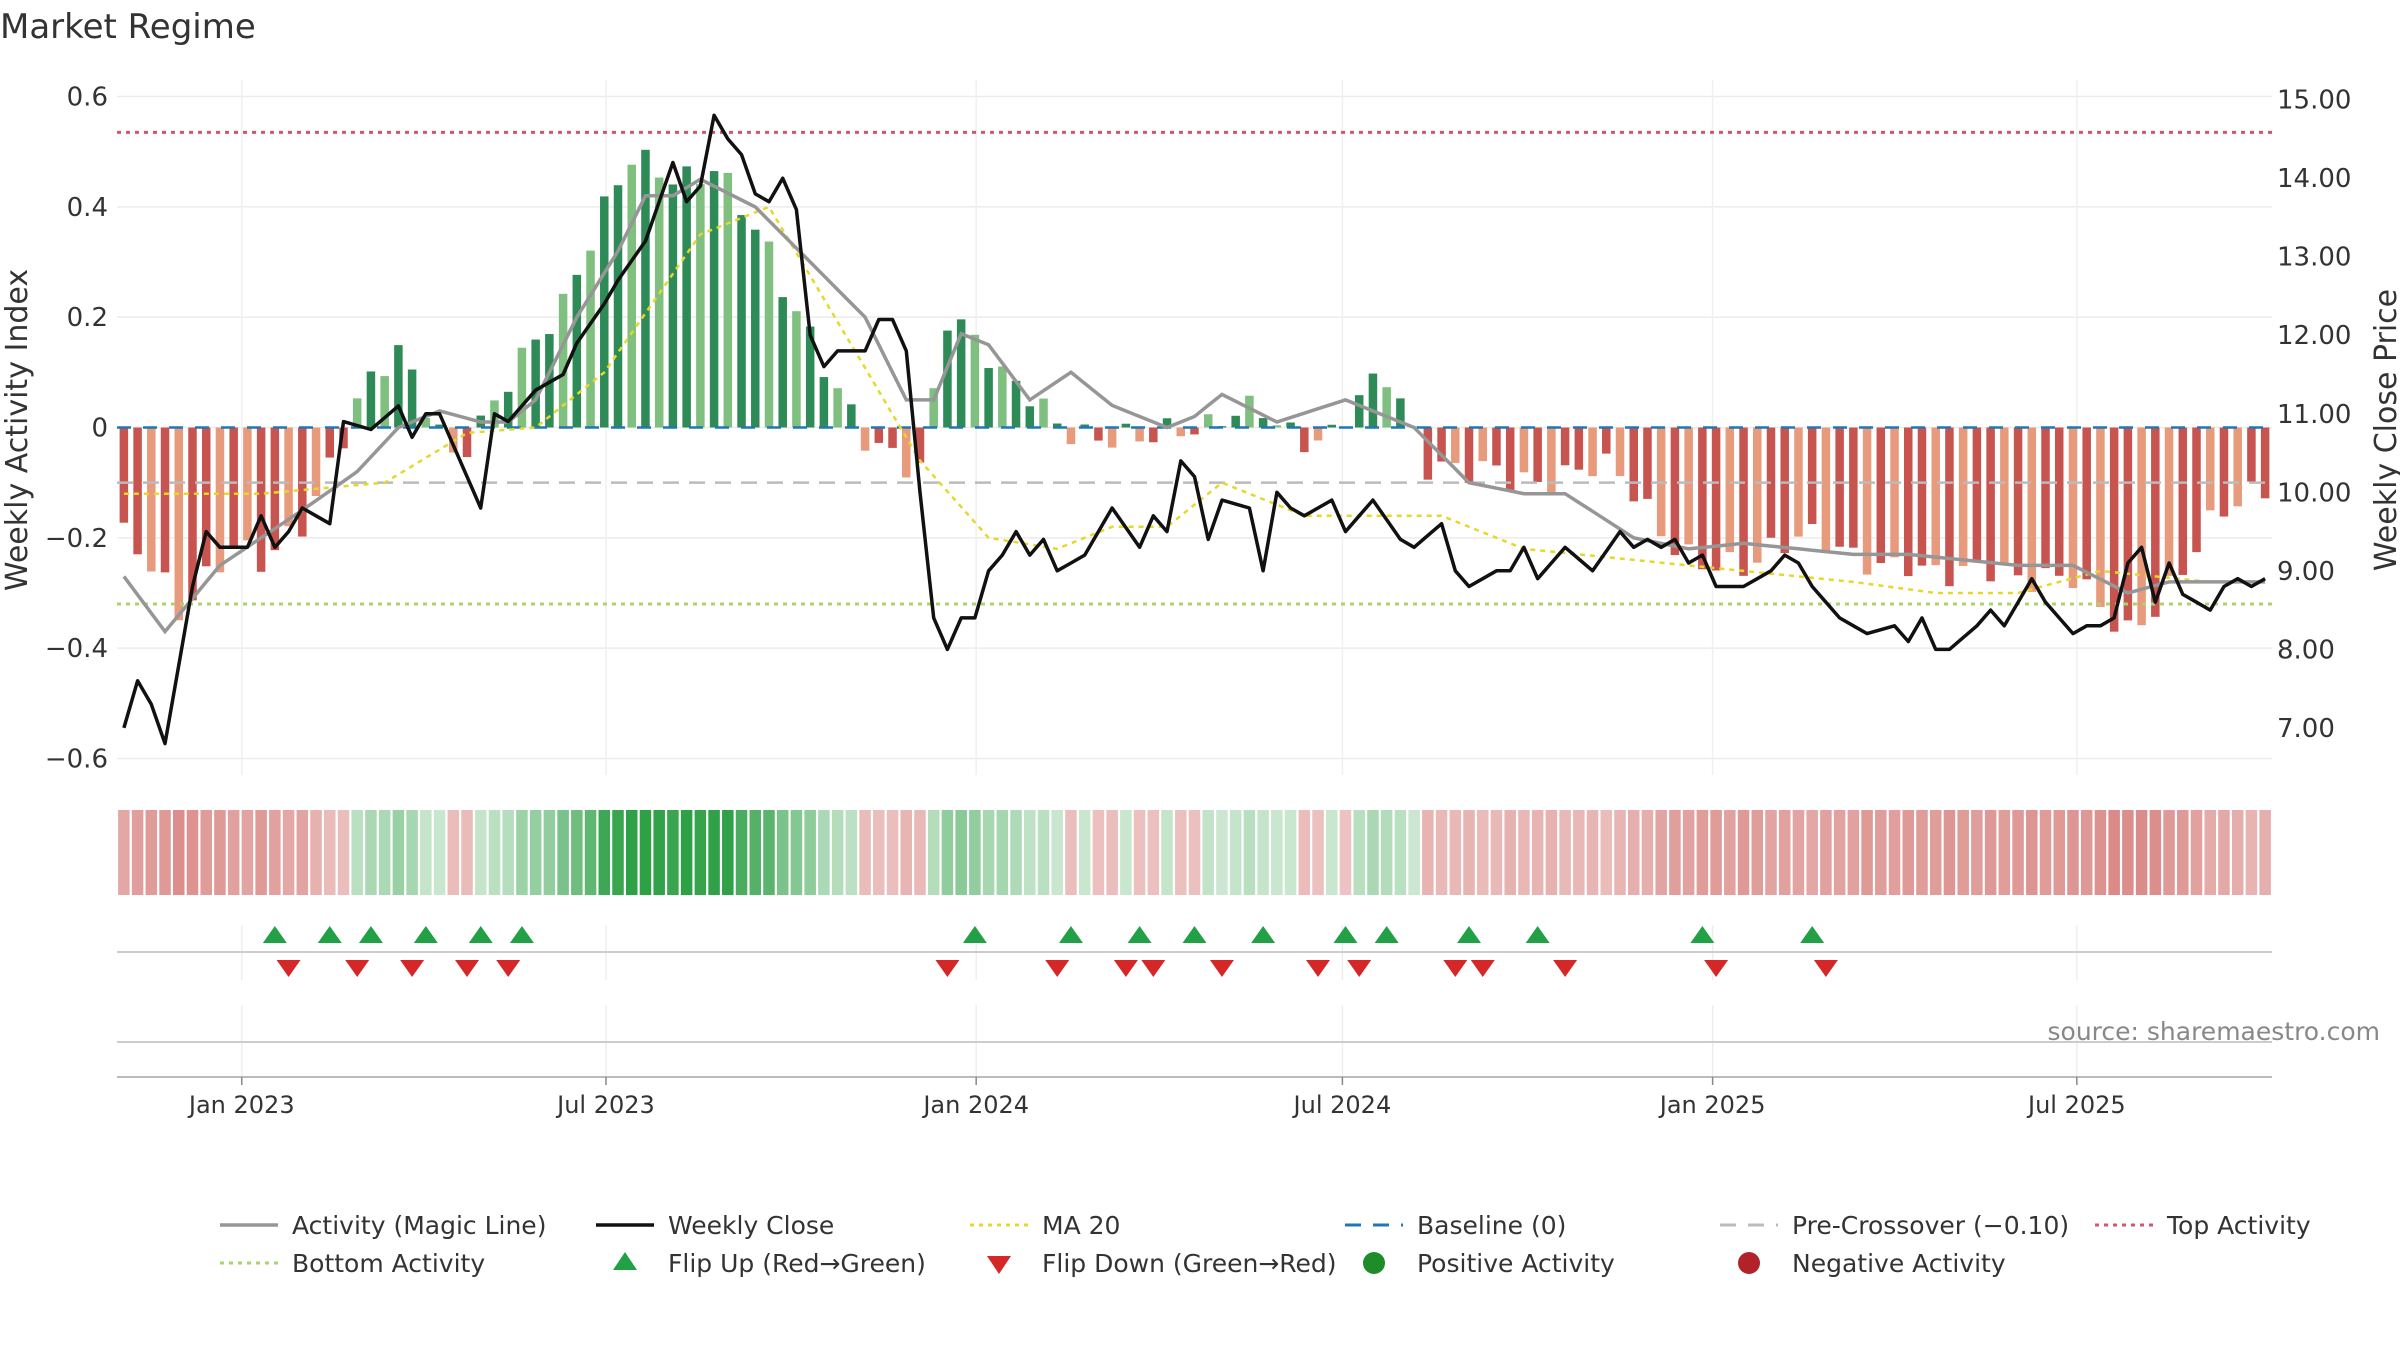  I want to click on legend-swatch-flip_down, so click(999, 1265).